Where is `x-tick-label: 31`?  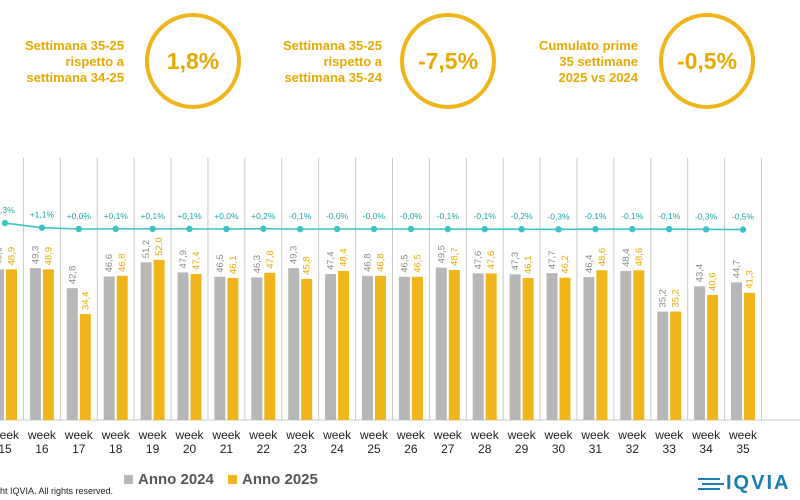
x-tick-label: 31 is located at coordinates (596, 449).